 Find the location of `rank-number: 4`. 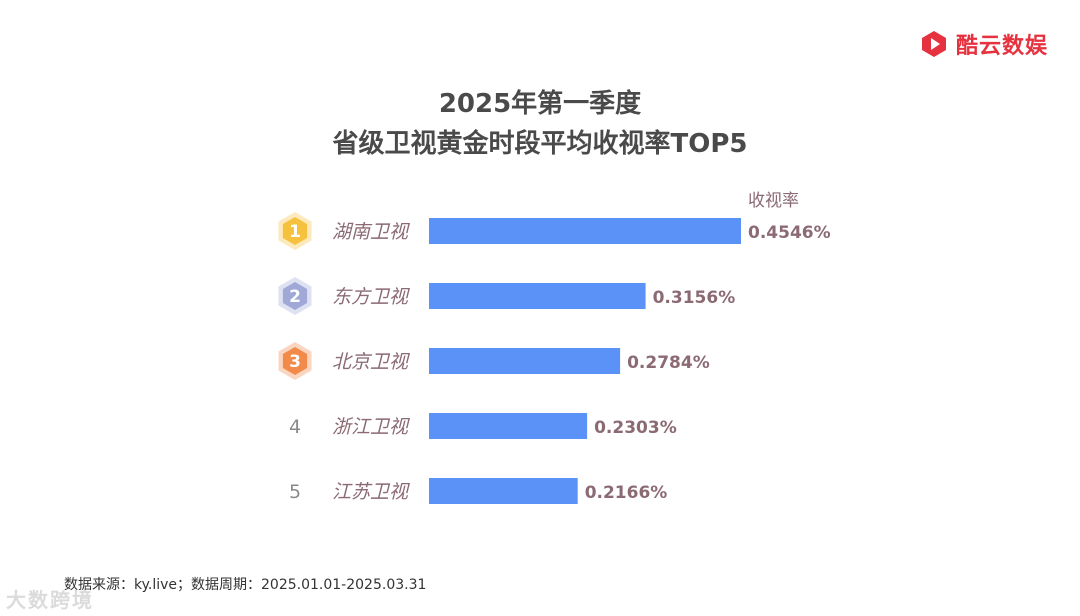

rank-number: 4 is located at coordinates (295, 427).